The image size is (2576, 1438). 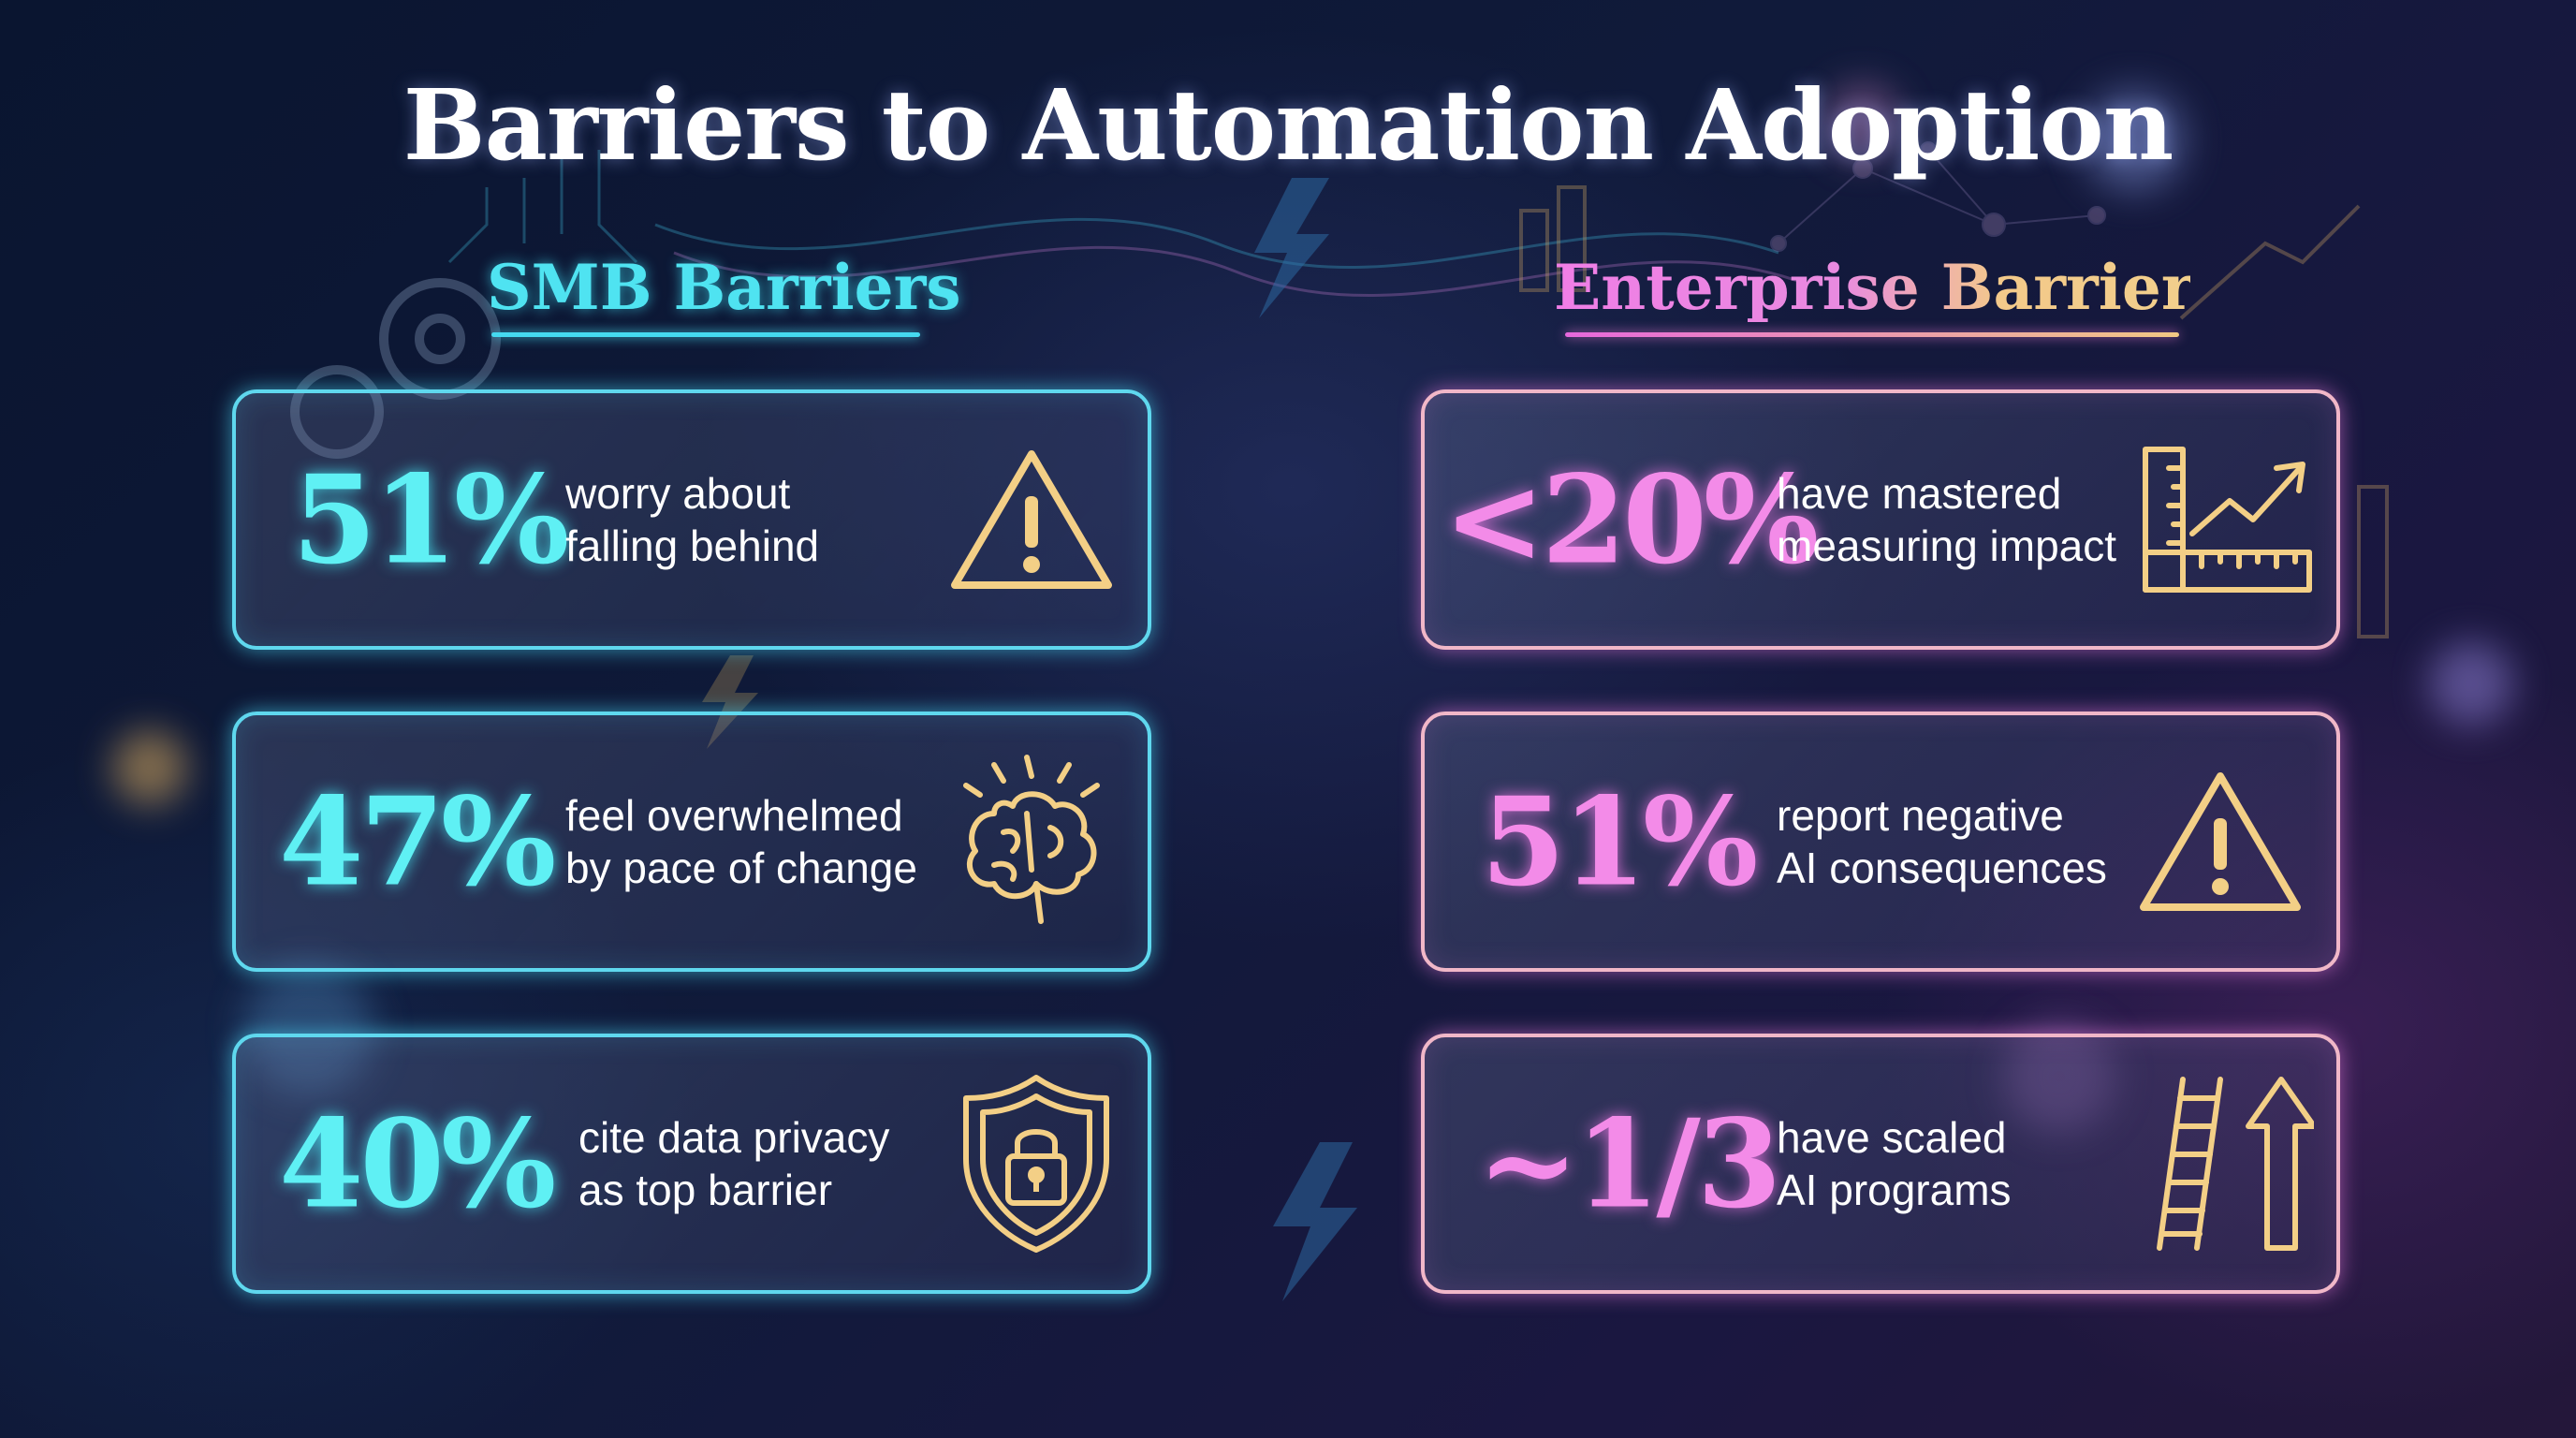 I want to click on stat-description: cite data privacy as top barrier, so click(x=733, y=1163).